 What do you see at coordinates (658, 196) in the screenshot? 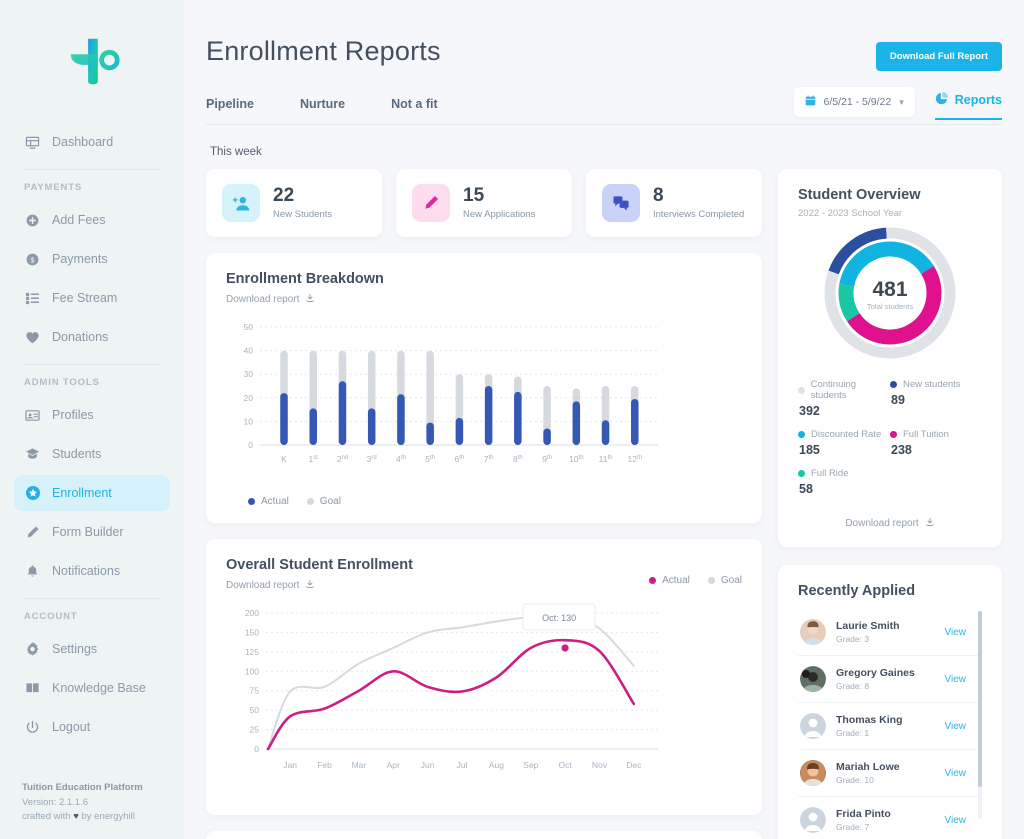
I see `stat-value: 8` at bounding box center [658, 196].